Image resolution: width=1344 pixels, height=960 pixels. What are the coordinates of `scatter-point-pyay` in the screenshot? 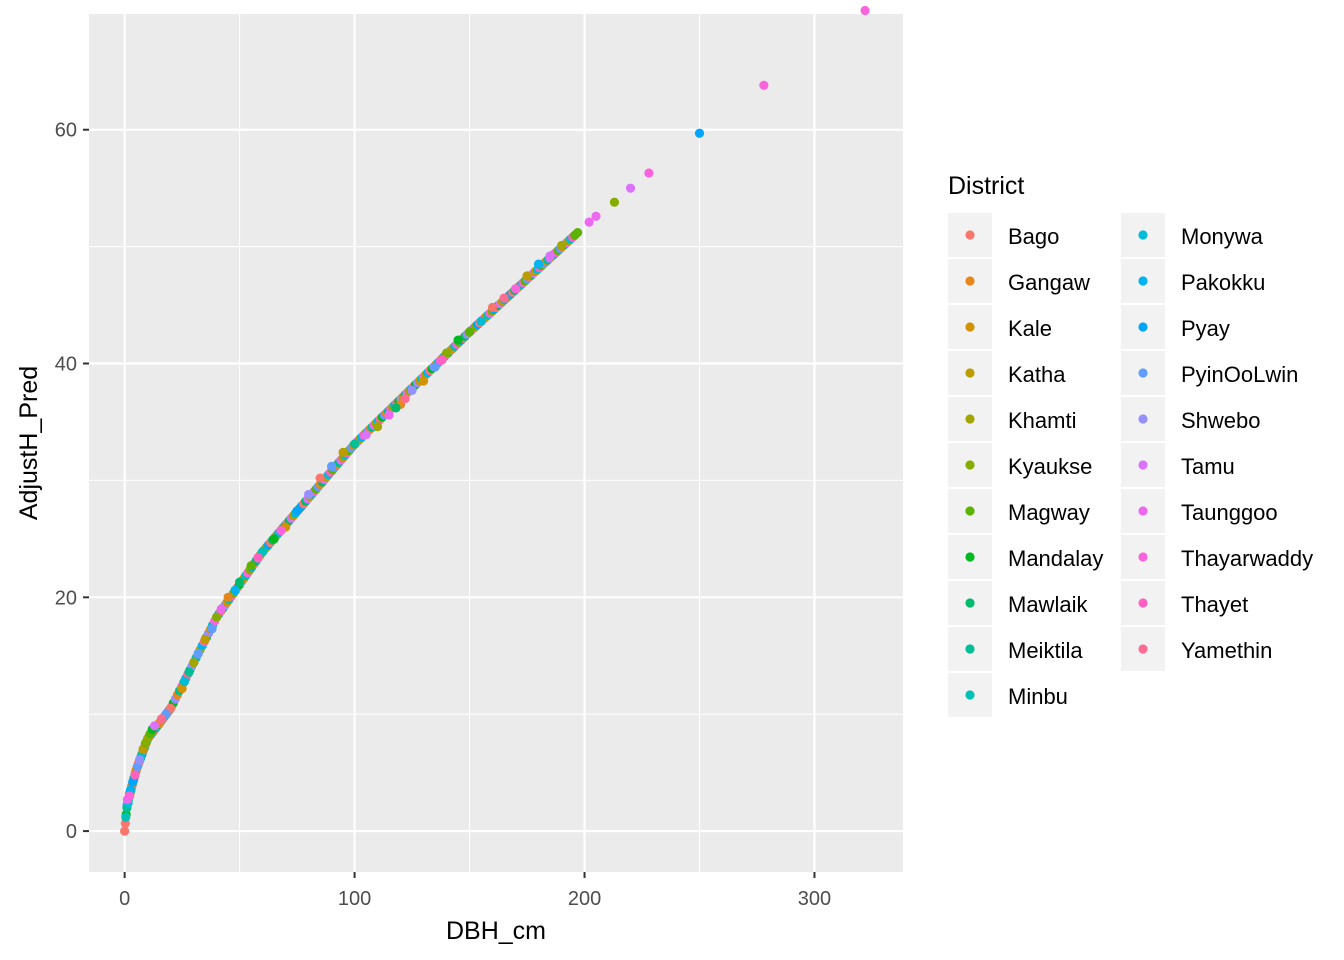 It's located at (699, 133).